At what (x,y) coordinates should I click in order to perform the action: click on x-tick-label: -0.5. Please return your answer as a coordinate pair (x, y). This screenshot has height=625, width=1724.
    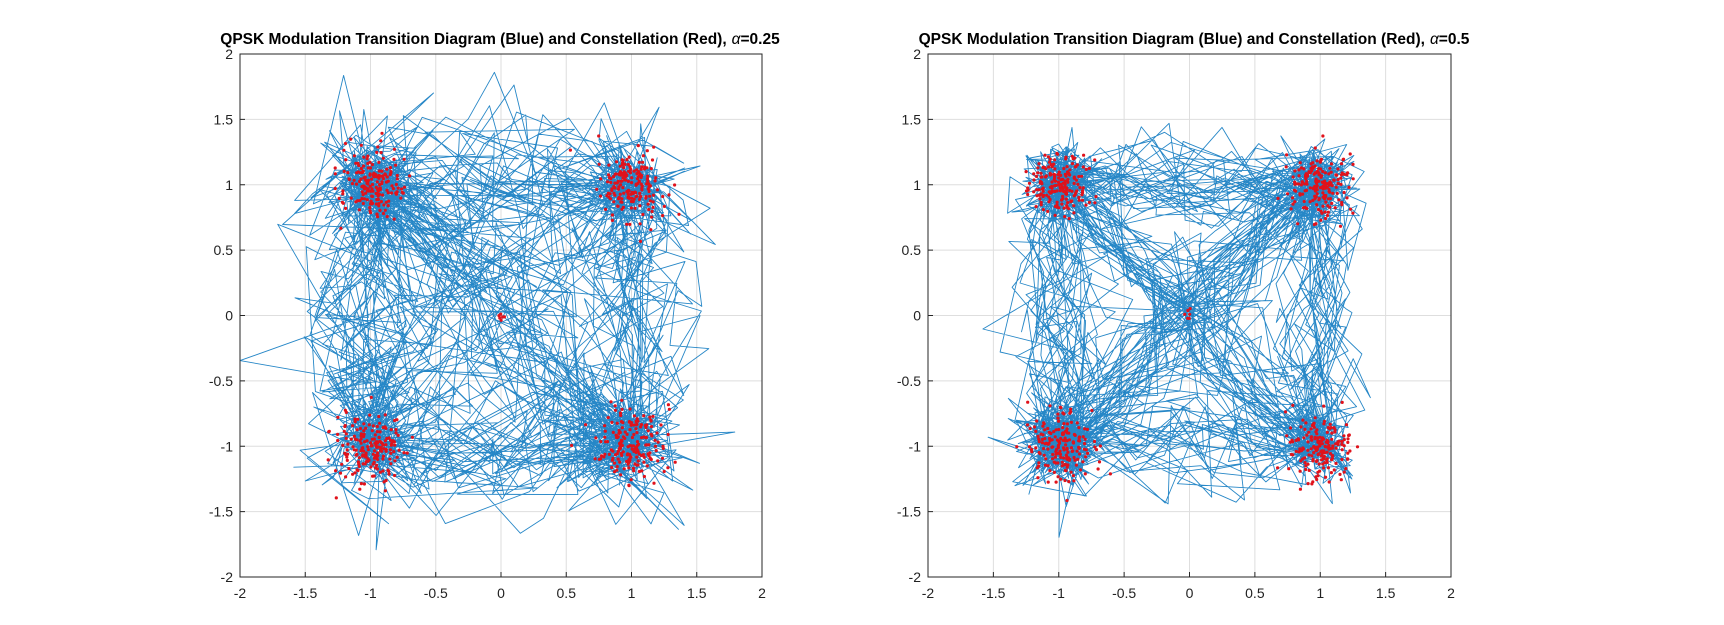
    Looking at the image, I should click on (1124, 593).